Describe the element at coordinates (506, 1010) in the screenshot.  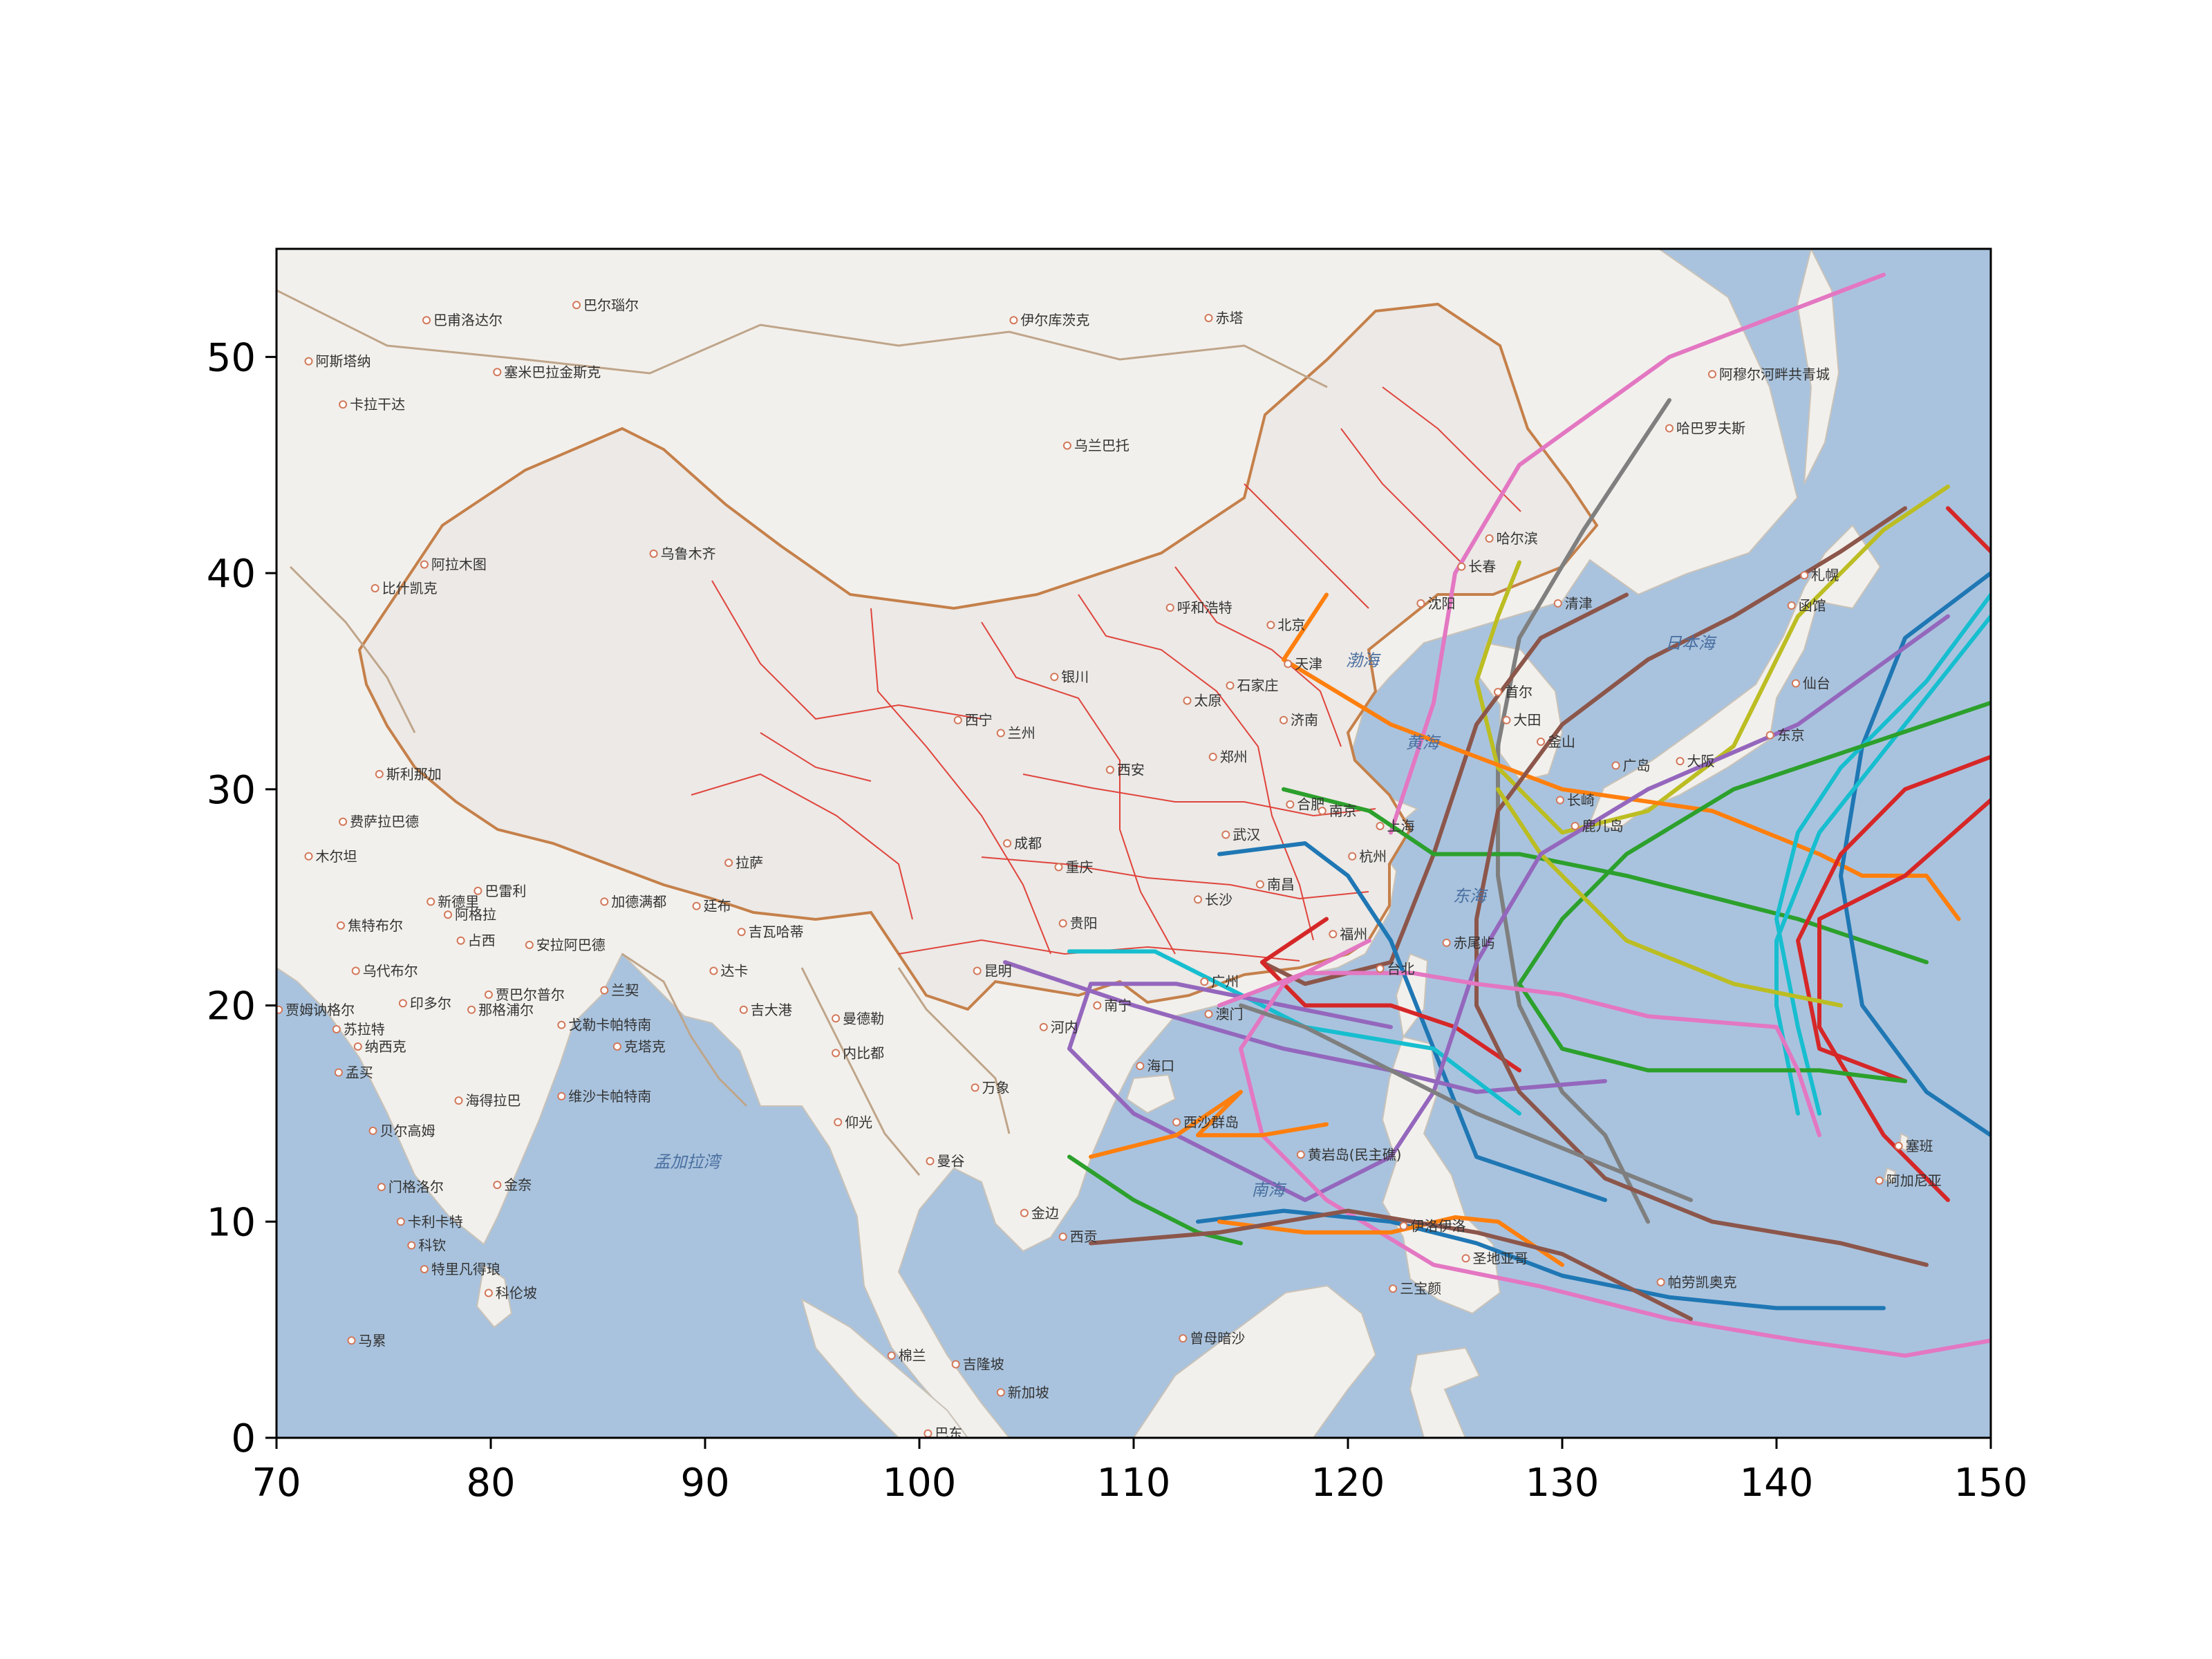
I see `city-label: 那格浦尔` at that location.